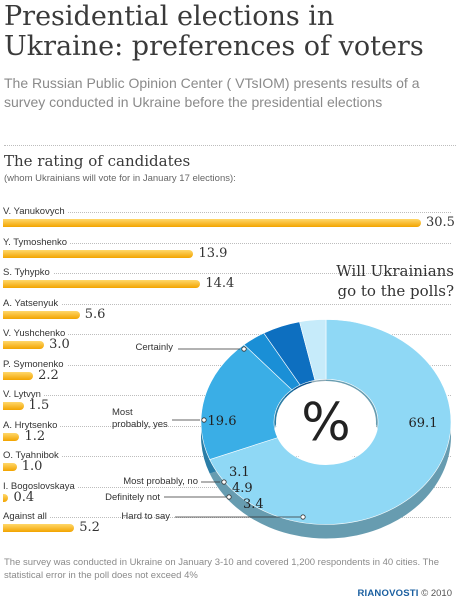 This screenshot has height=600, width=458. What do you see at coordinates (24, 497) in the screenshot?
I see `candidate-value: 0.4` at bounding box center [24, 497].